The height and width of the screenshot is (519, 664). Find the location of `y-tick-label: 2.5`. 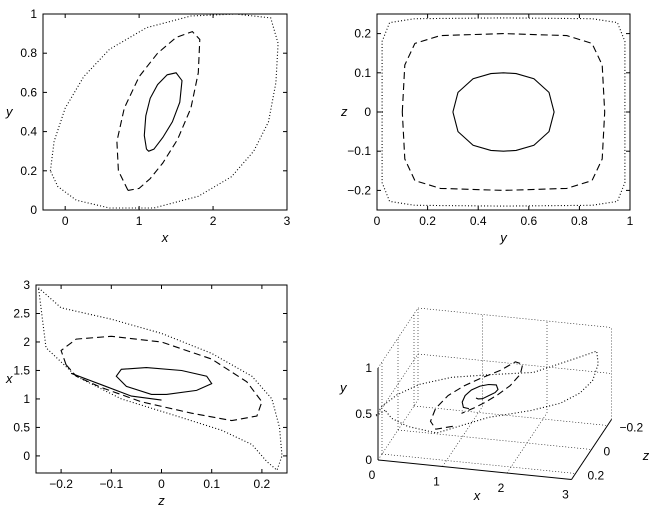

y-tick-label: 2.5 is located at coordinates (21, 313).